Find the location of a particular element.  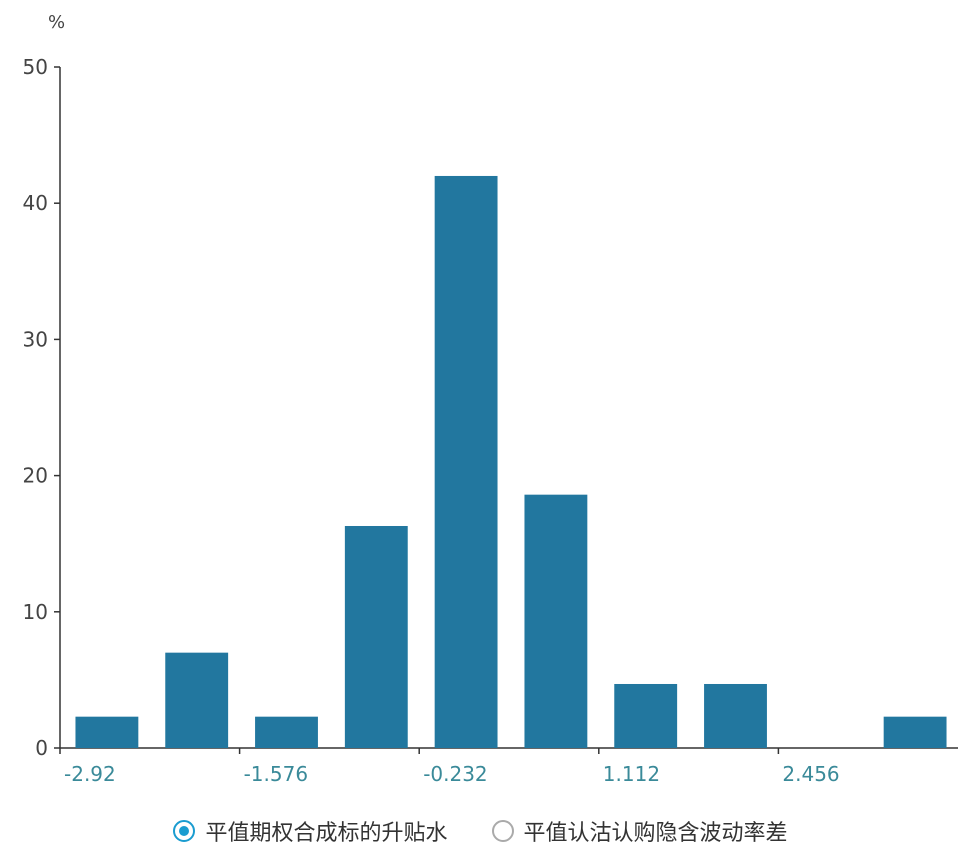

x-tick-label: -2.92 is located at coordinates (90, 774).